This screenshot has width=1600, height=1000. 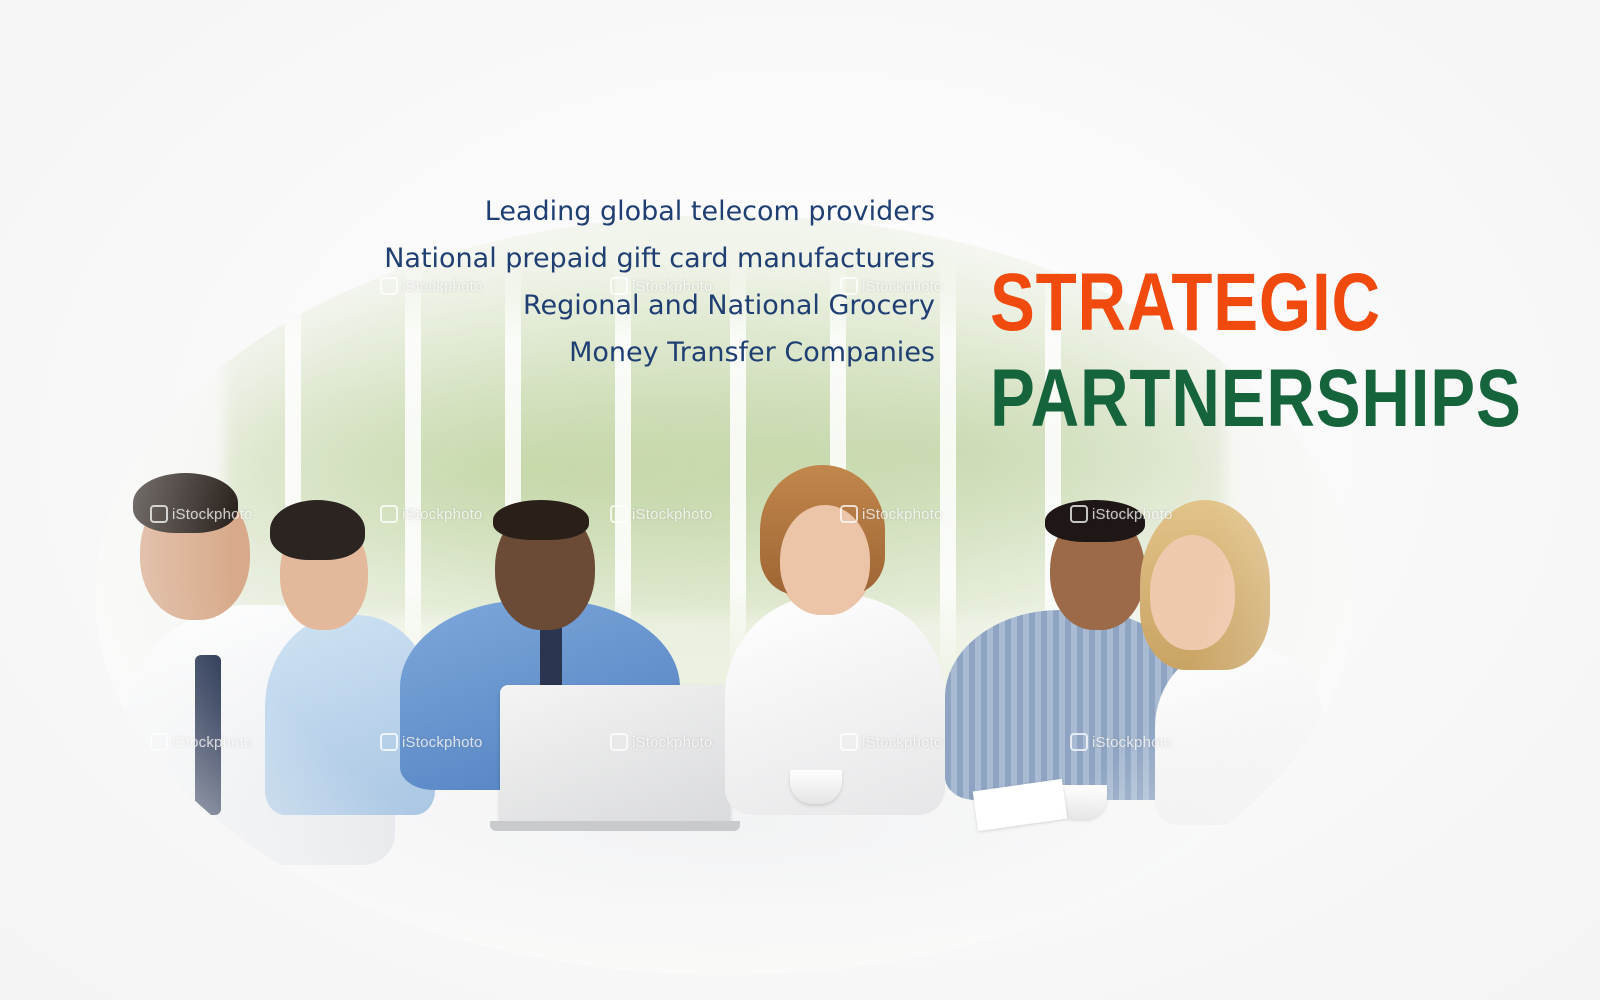 I want to click on partners-list-item: Leading global telecom providers, so click(x=709, y=211).